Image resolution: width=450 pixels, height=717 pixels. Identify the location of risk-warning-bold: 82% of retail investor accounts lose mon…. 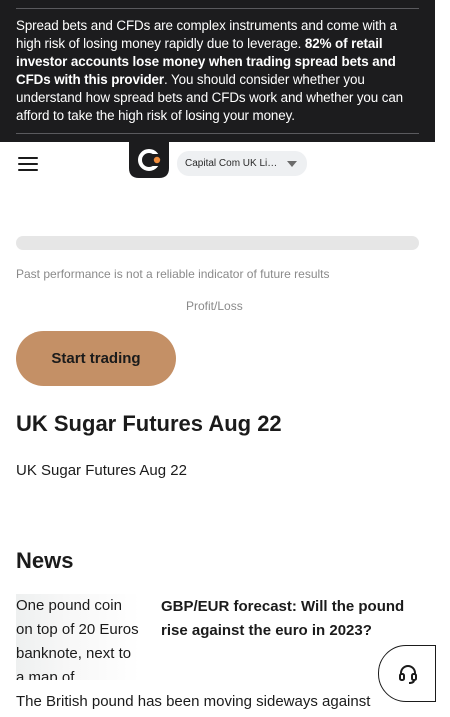
(206, 61).